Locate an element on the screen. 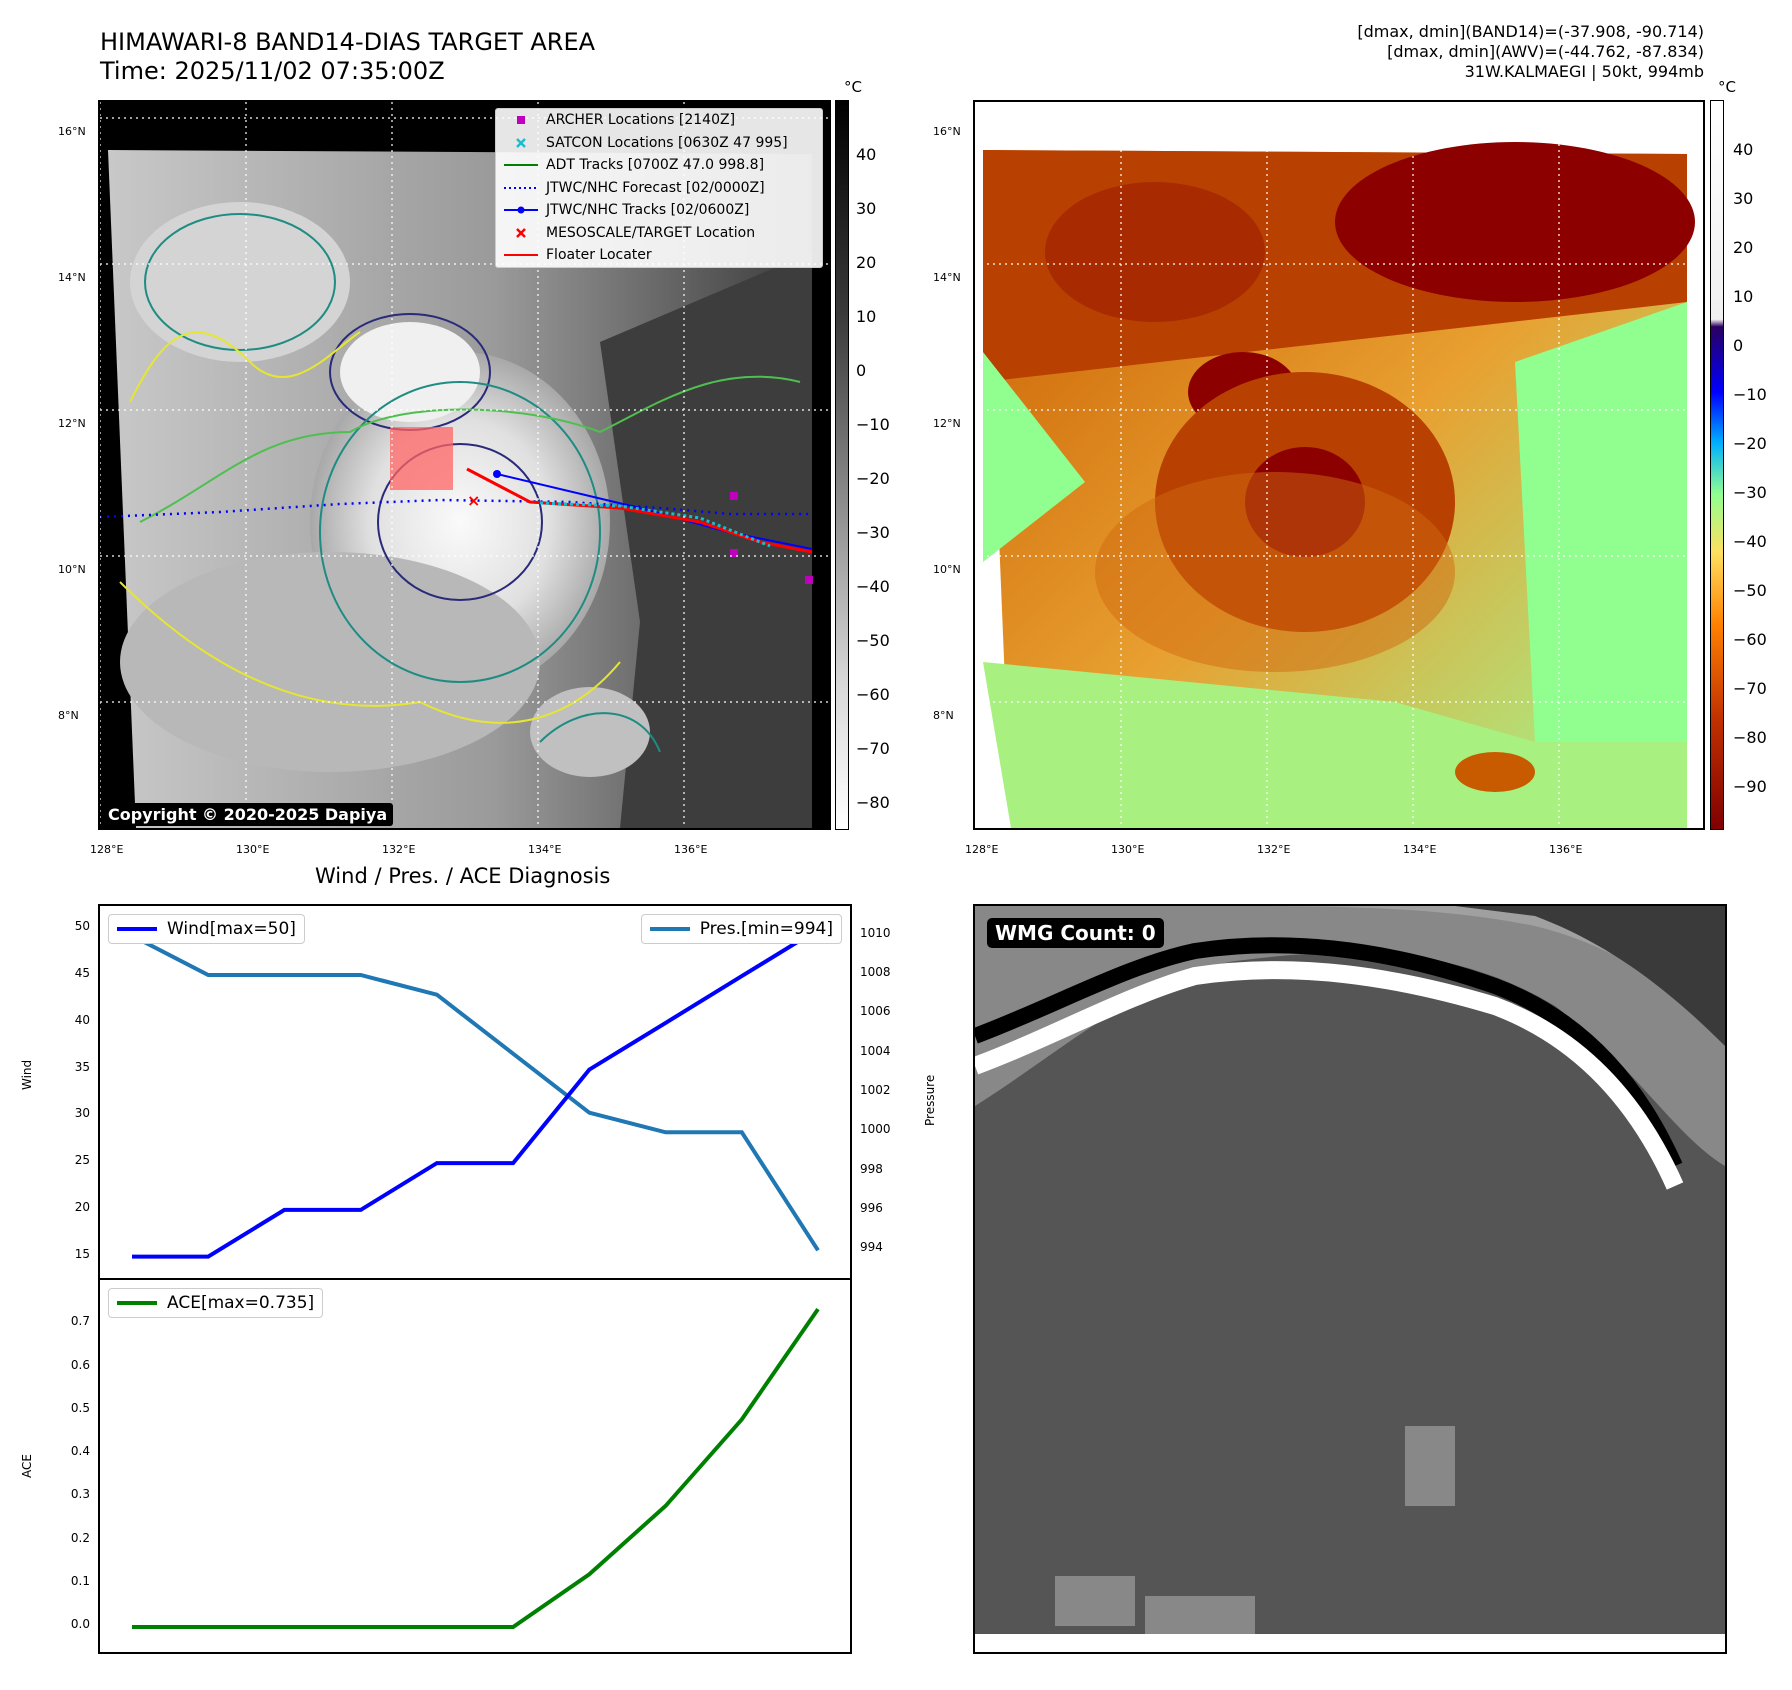 The height and width of the screenshot is (1690, 1792). ace-chart: ACE[max=0.735] is located at coordinates (475, 1466).